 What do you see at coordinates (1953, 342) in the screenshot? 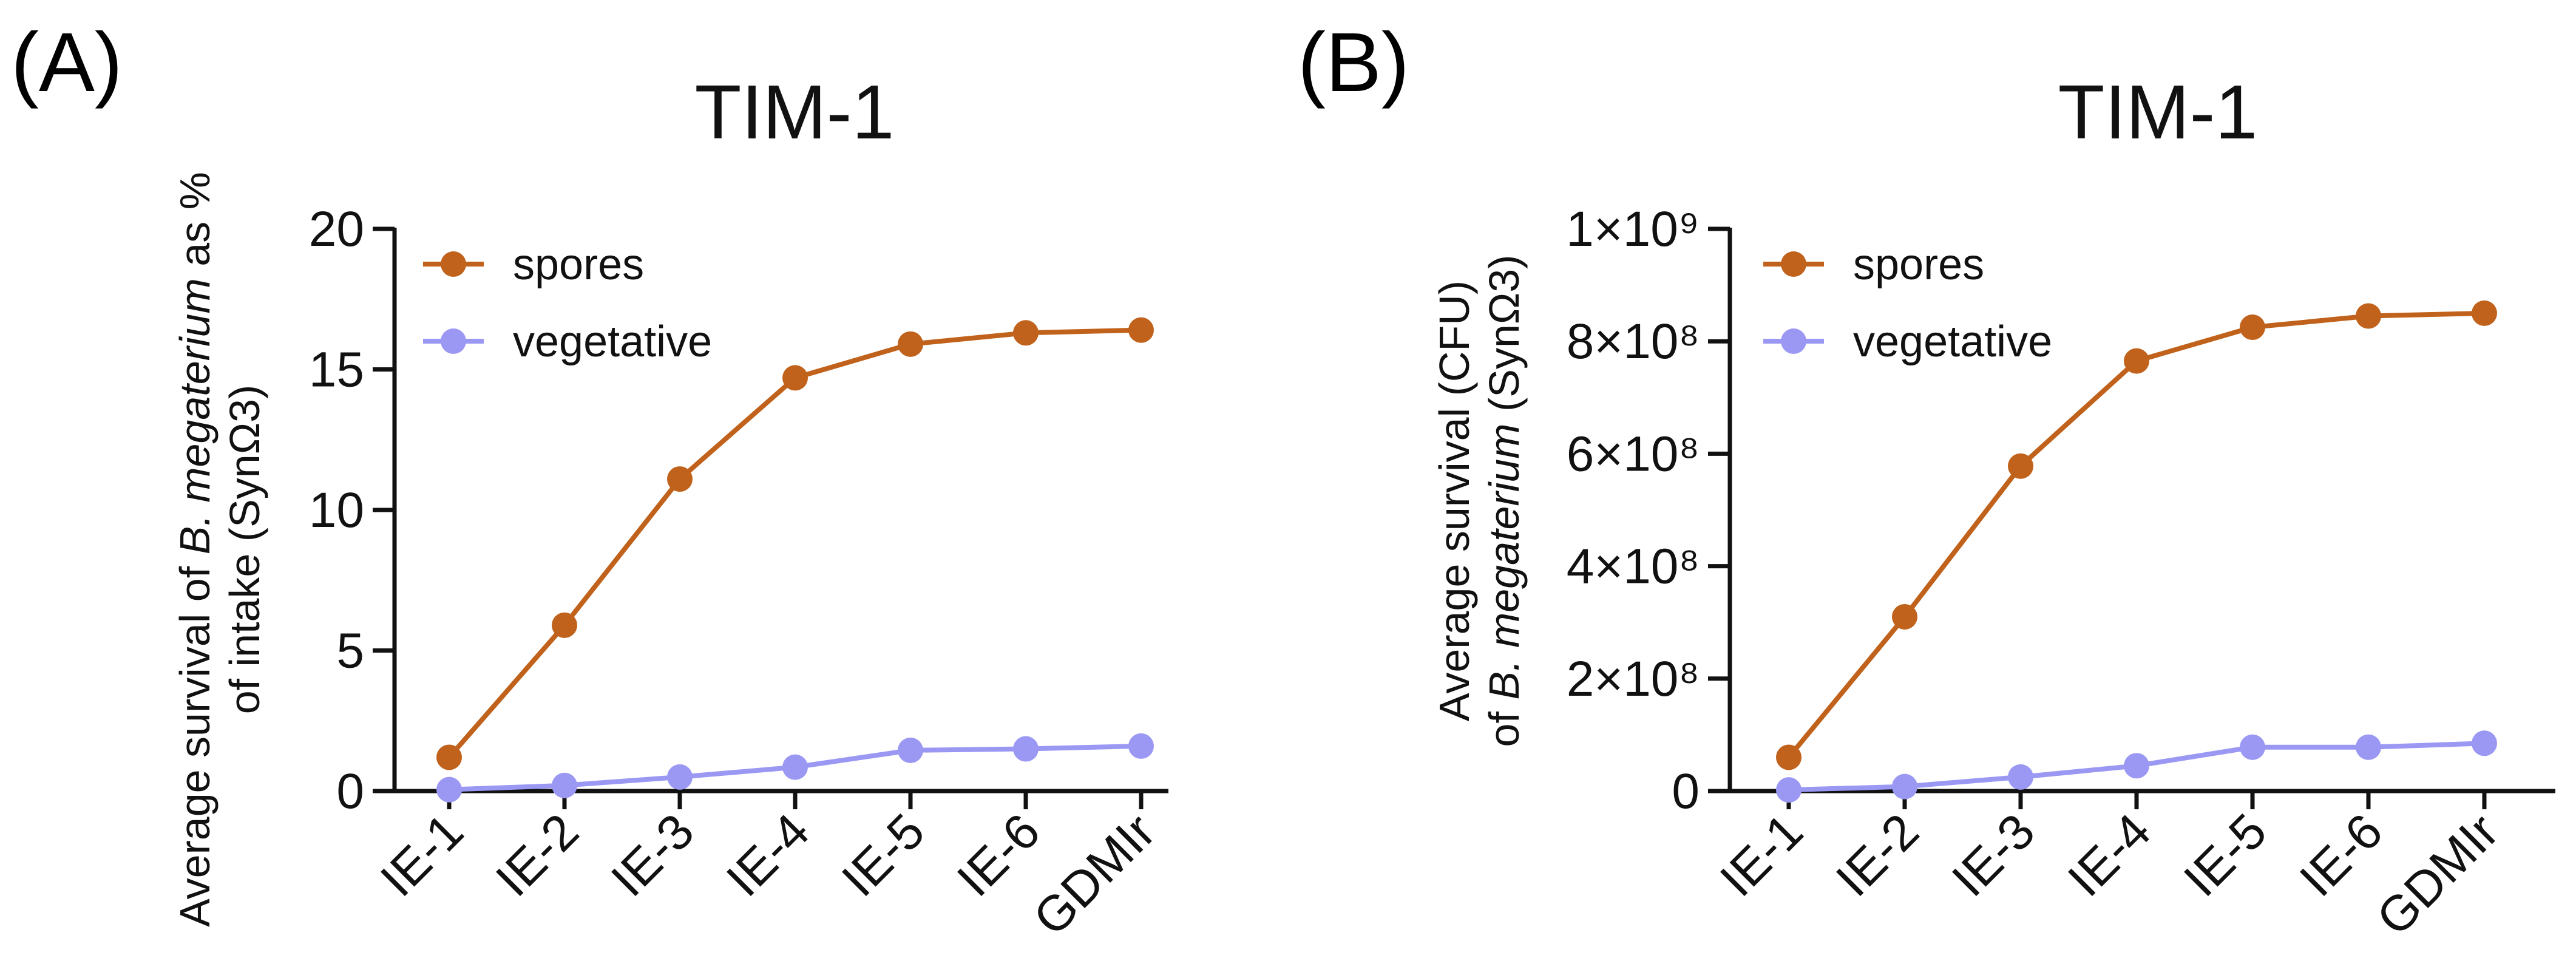
I see `legend-label-vegetative-b: vegetative` at bounding box center [1953, 342].